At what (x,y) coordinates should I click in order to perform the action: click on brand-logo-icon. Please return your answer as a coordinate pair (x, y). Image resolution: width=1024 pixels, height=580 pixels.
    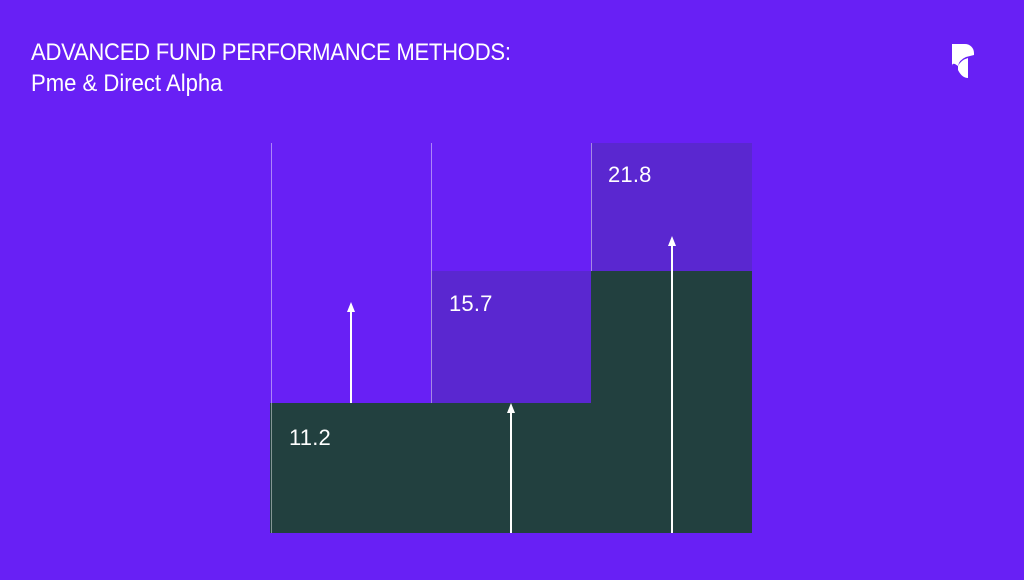
    Looking at the image, I should click on (963, 61).